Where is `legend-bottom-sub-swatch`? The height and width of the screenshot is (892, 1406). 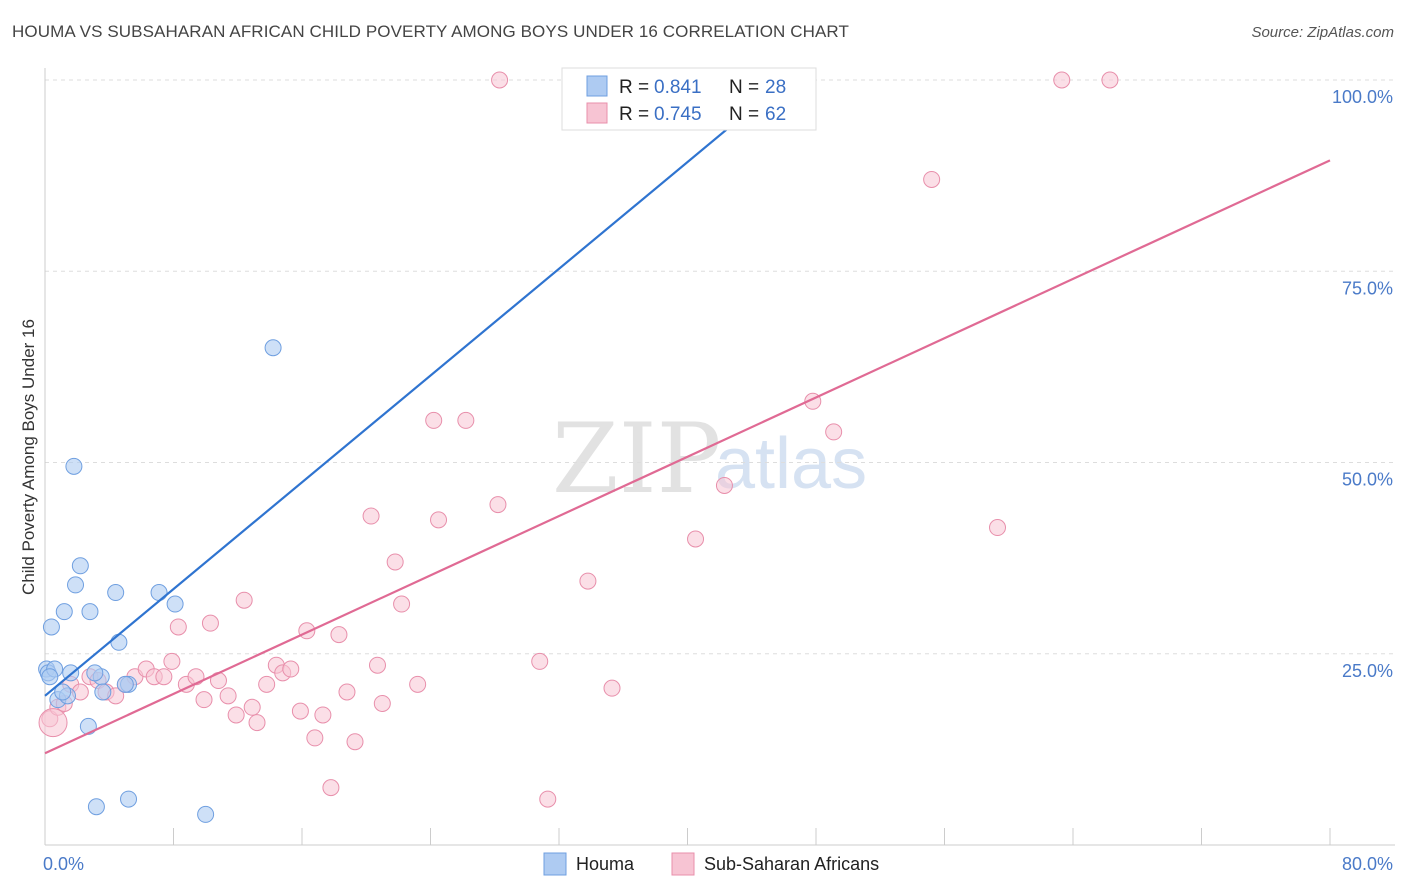
legend-bottom-sub-swatch is located at coordinates (683, 864).